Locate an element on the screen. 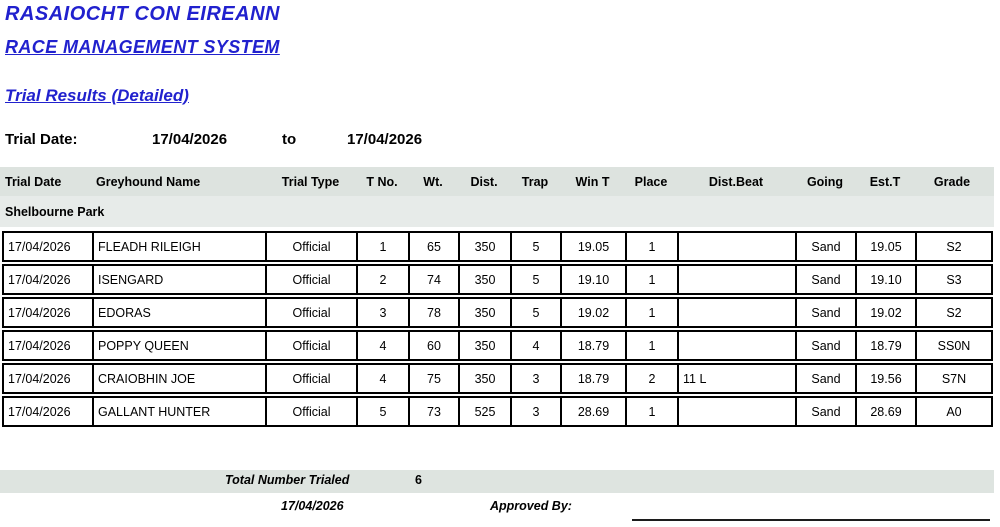 The image size is (1000, 527). table-cell-wt: 74 is located at coordinates (435, 279).